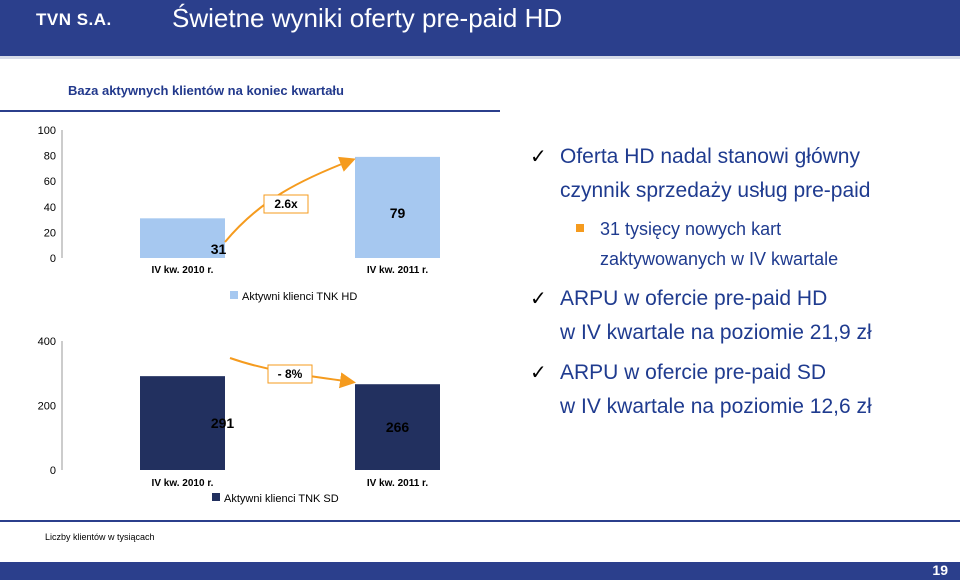  I want to click on data-label: 291, so click(223, 423).